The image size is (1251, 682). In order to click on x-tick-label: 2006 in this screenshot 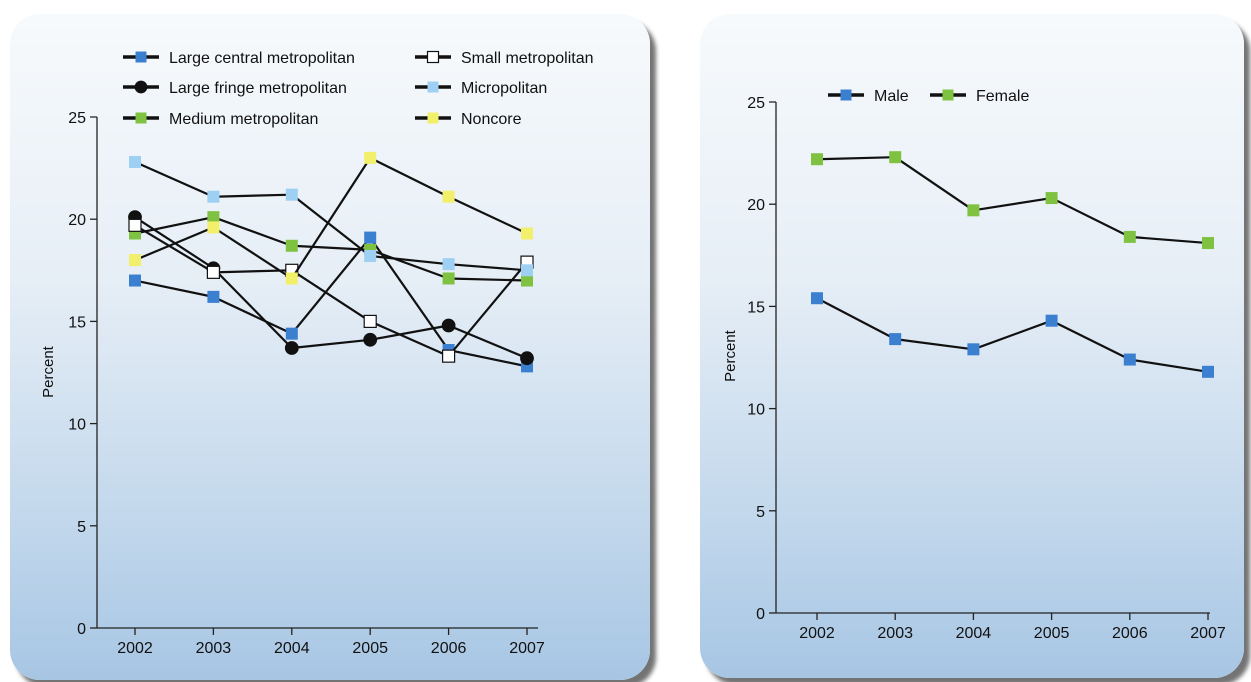, I will do `click(1130, 633)`.